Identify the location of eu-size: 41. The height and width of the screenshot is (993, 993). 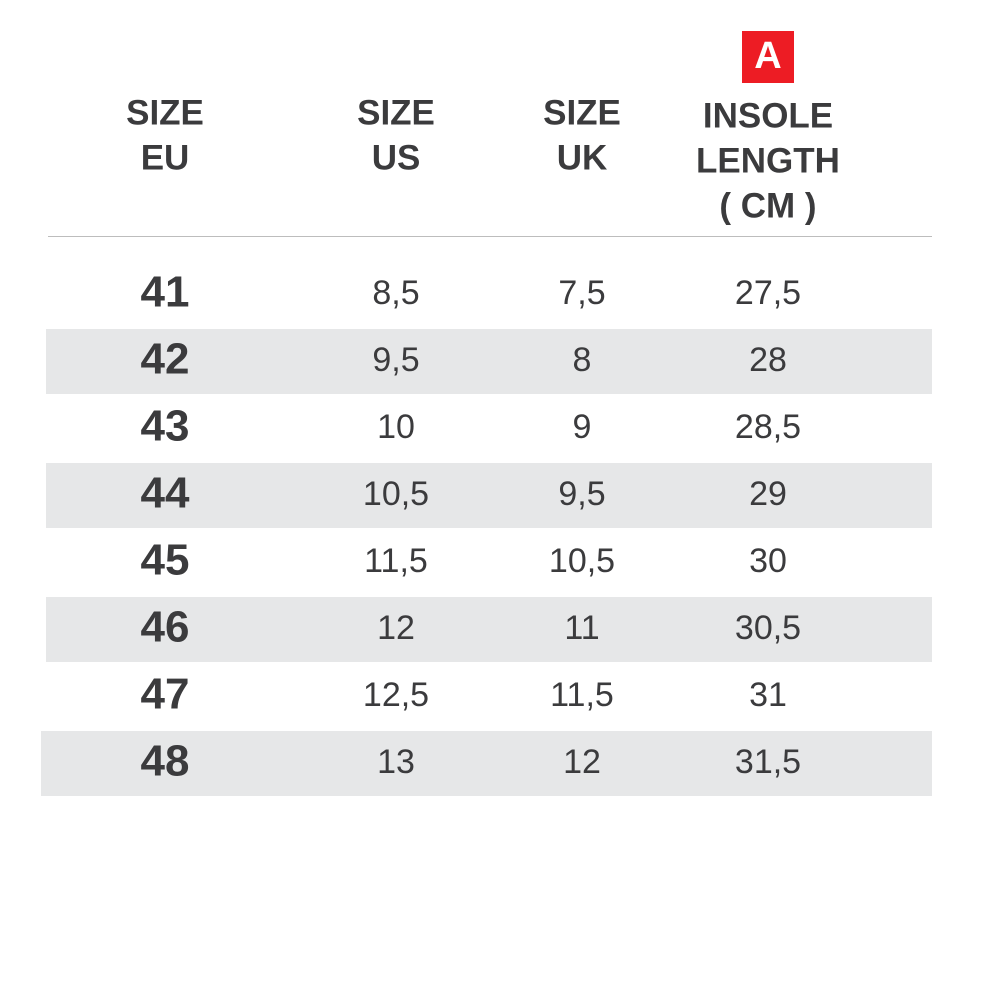
(165, 292).